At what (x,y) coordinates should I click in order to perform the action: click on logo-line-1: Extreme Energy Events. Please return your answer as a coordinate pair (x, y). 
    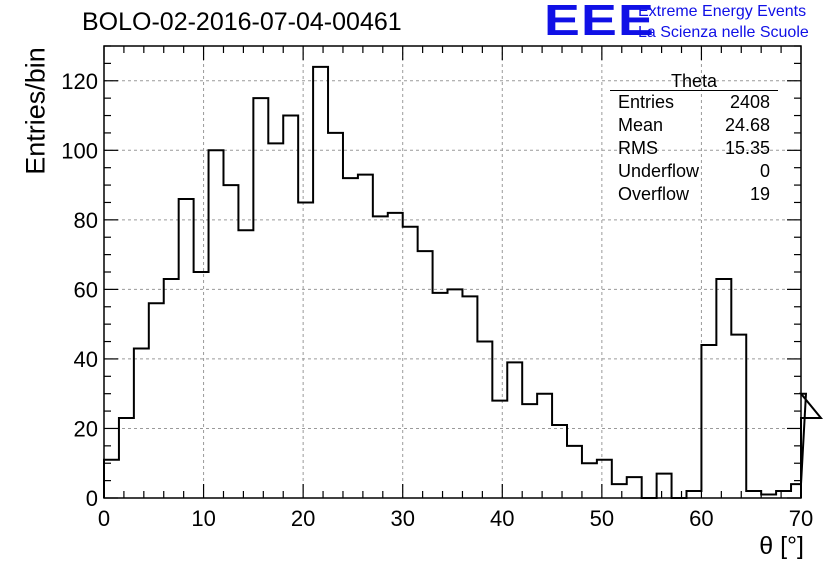
    Looking at the image, I should click on (722, 11).